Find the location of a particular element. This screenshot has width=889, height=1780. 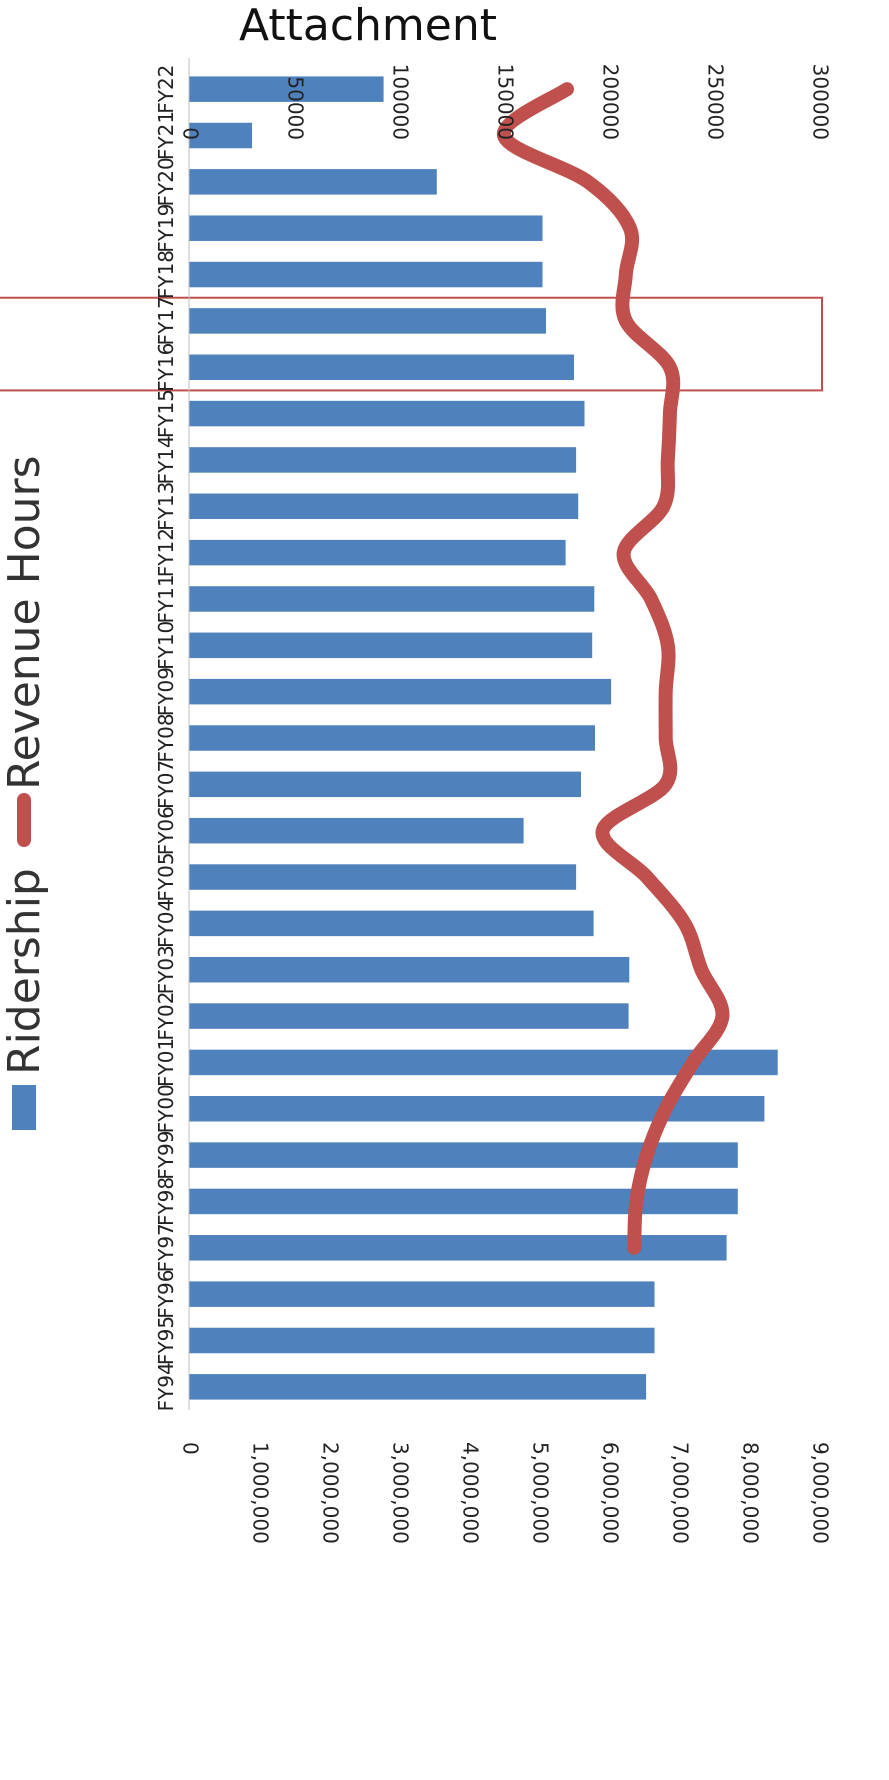

category-label: FY95 is located at coordinates (166, 1340).